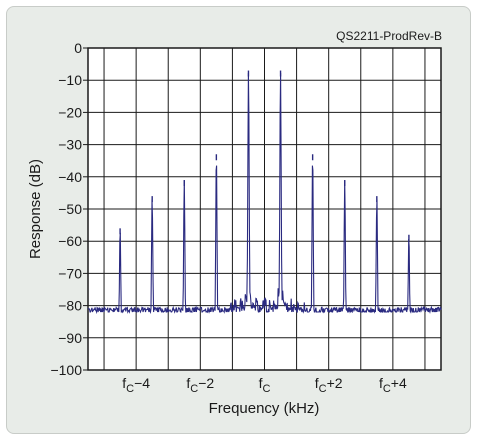 The image size is (479, 442). Describe the element at coordinates (70, 338) in the screenshot. I see `y-tick-label: −90` at that location.